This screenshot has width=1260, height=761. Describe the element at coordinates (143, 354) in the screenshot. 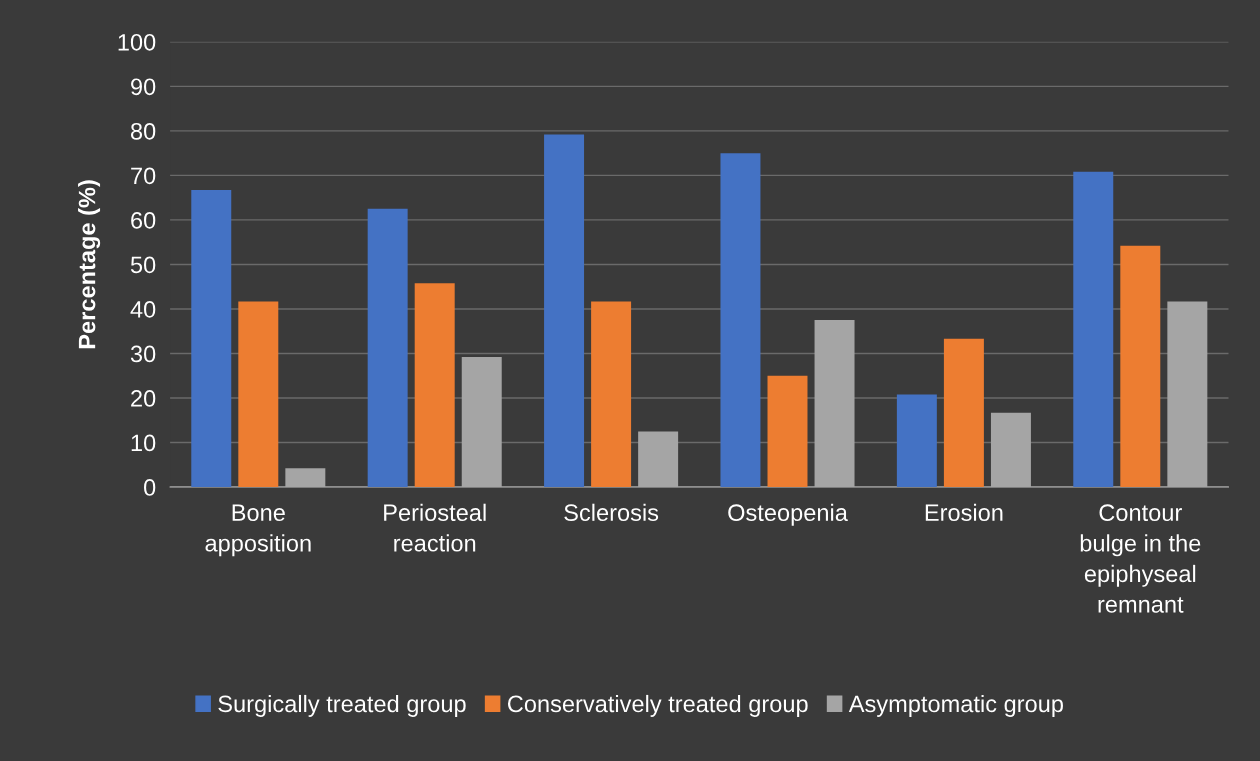

I see `y-tick-label: 30` at that location.